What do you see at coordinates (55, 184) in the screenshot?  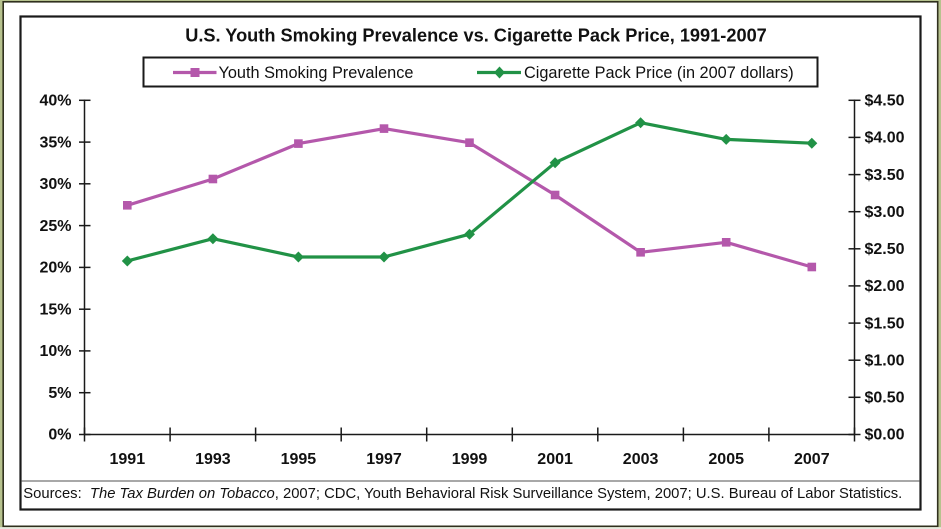 I see `svg-text: 30%` at bounding box center [55, 184].